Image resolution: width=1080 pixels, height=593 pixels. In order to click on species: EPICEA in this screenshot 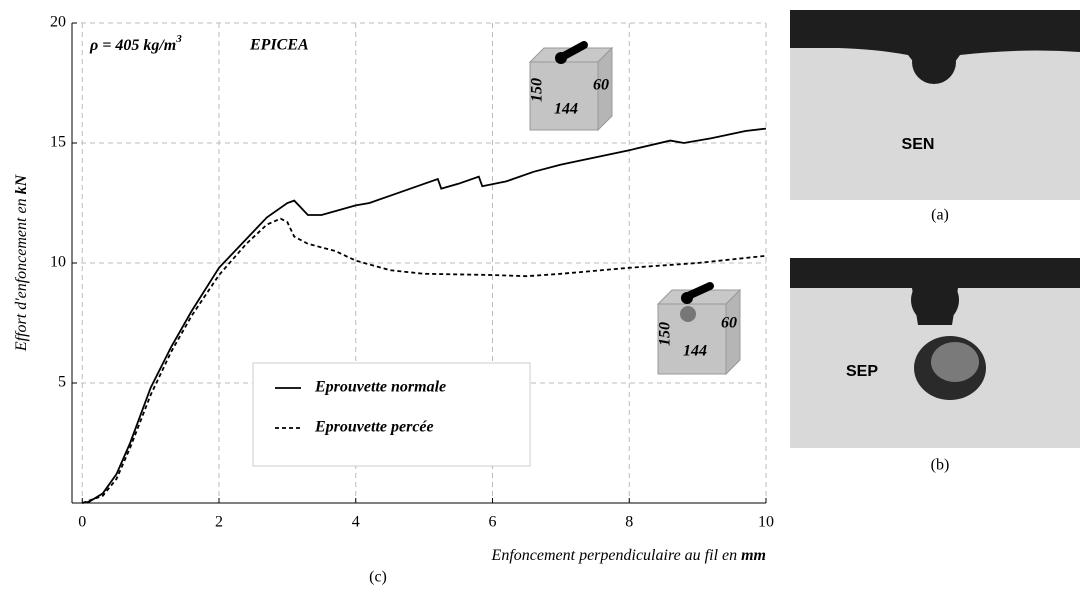, I will do `click(279, 45)`.